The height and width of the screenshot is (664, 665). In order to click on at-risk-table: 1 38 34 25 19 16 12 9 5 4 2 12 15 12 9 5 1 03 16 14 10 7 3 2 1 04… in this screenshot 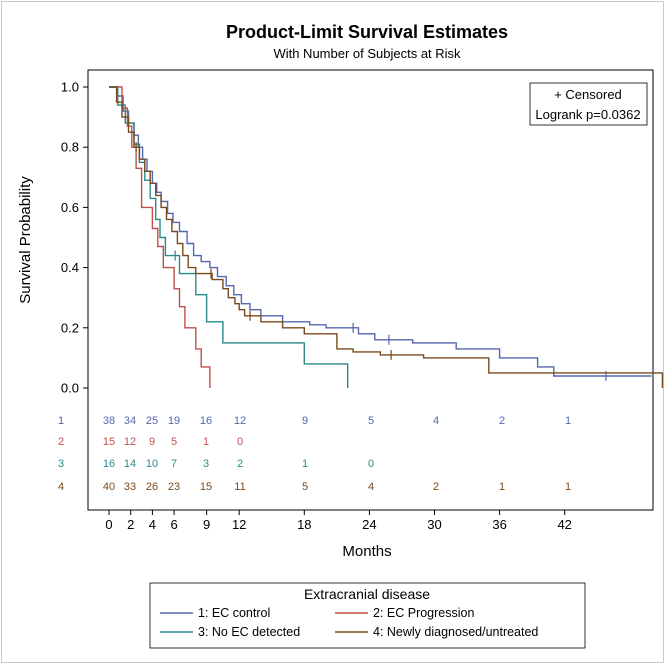, I will do `click(314, 454)`.